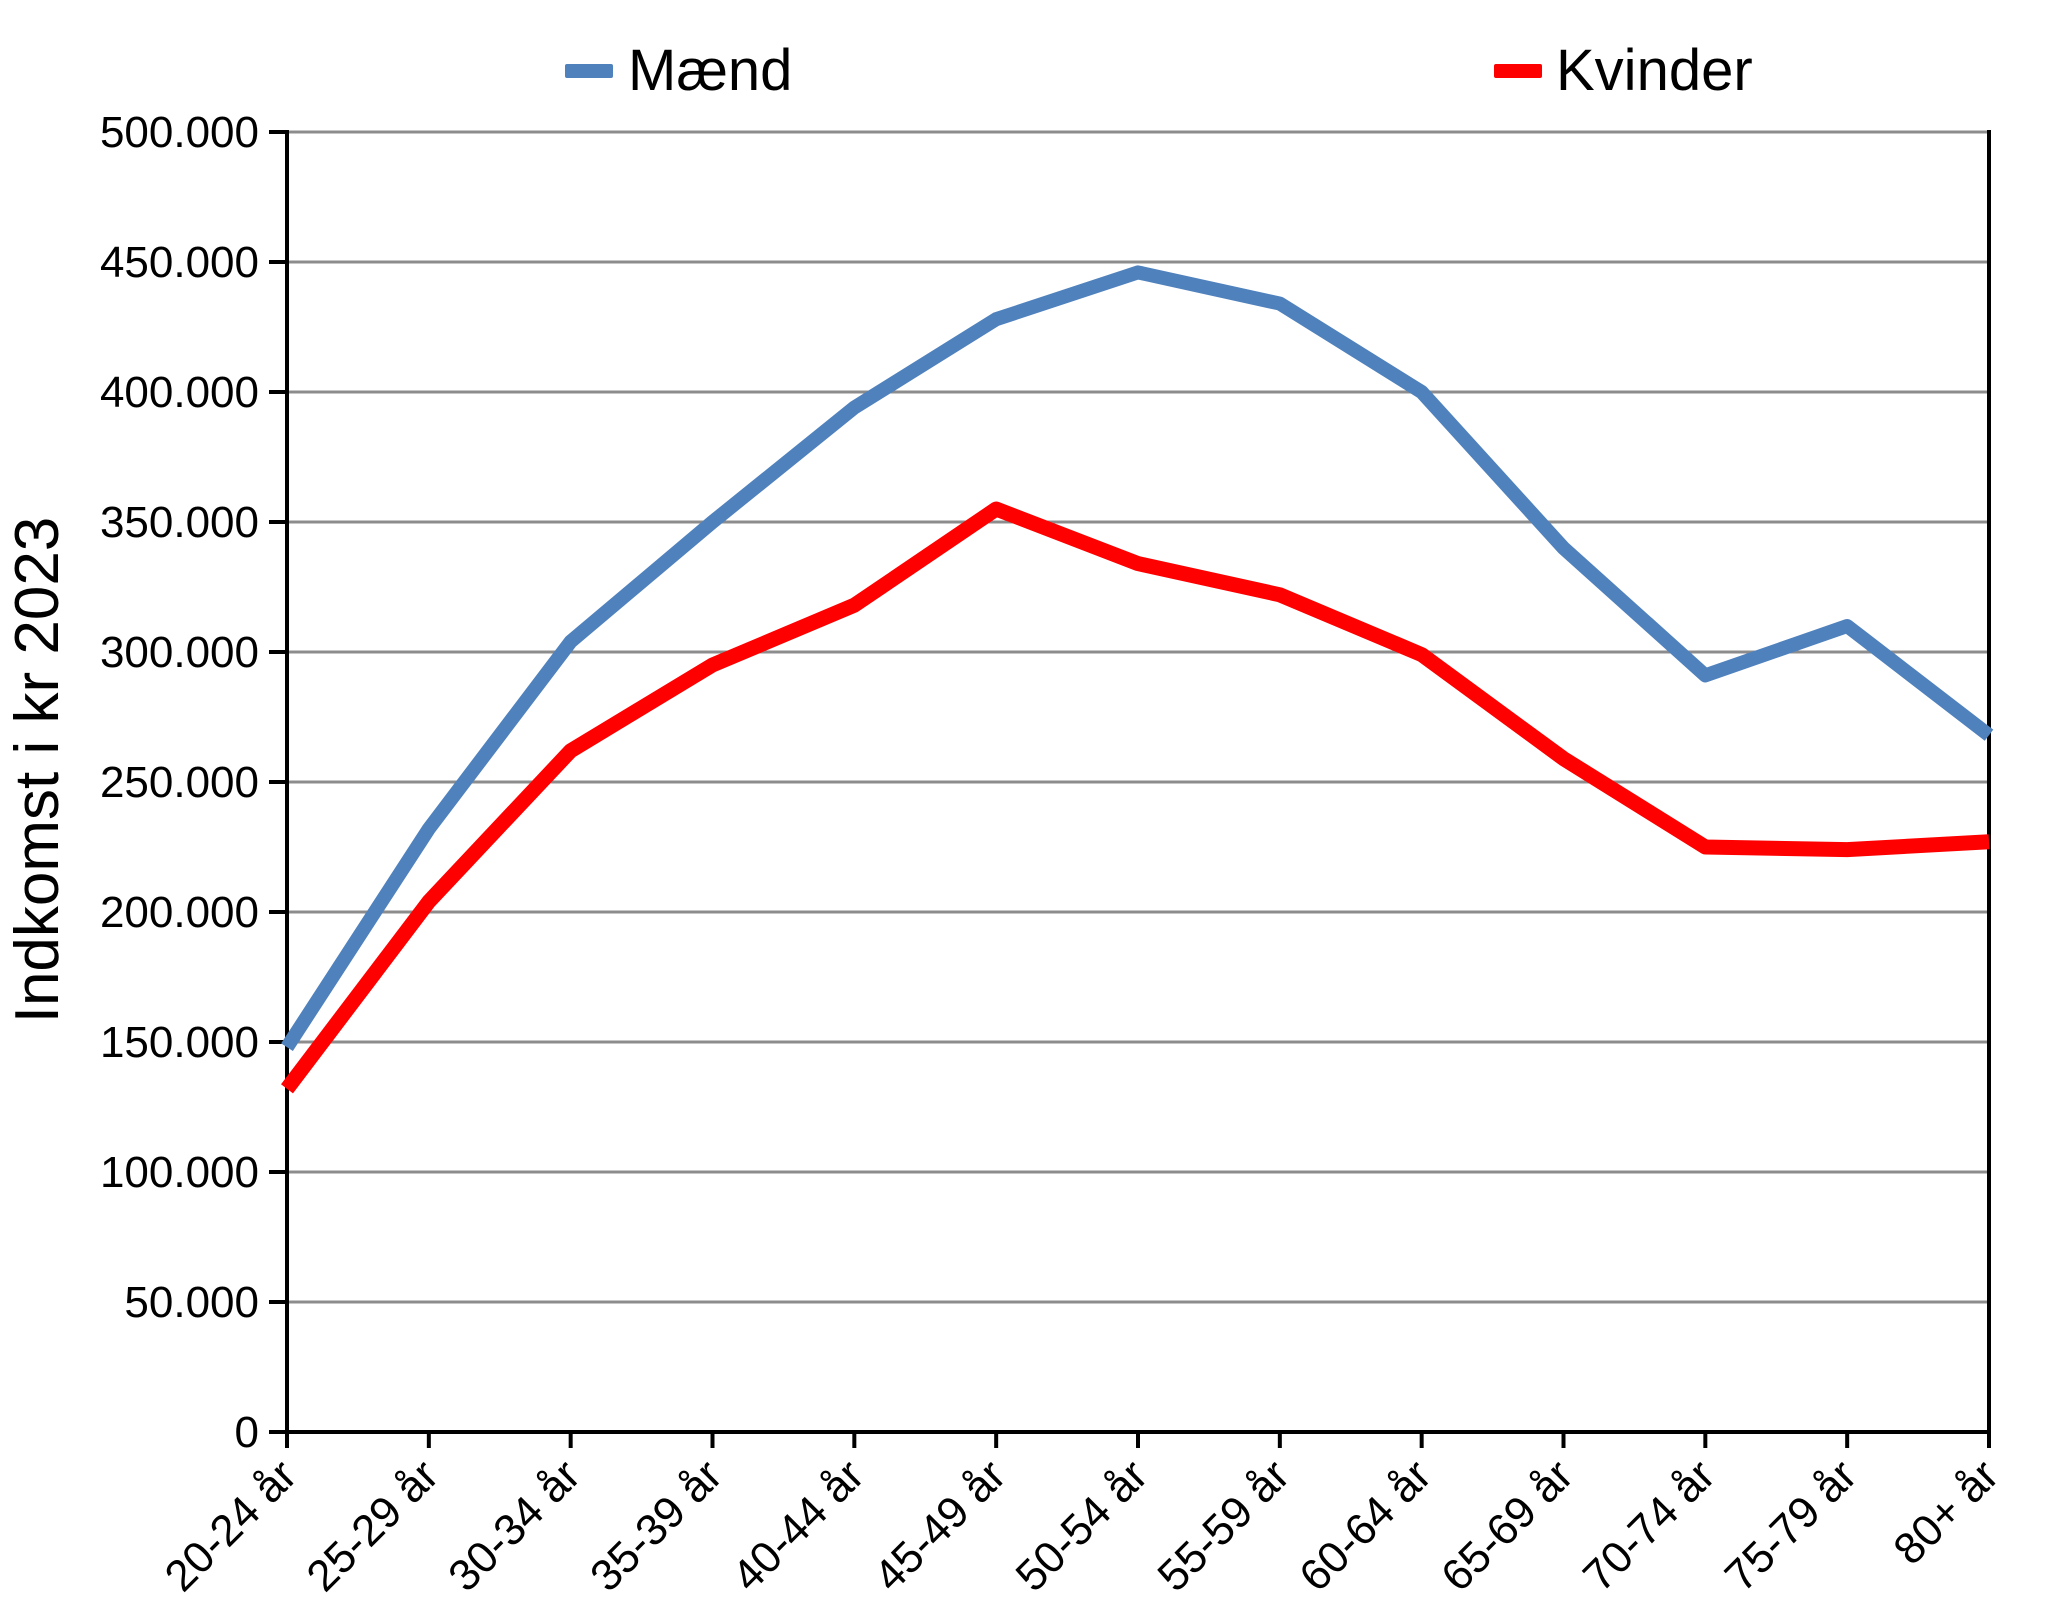  What do you see at coordinates (179, 652) in the screenshot?
I see `y-tick-label: 300.000` at bounding box center [179, 652].